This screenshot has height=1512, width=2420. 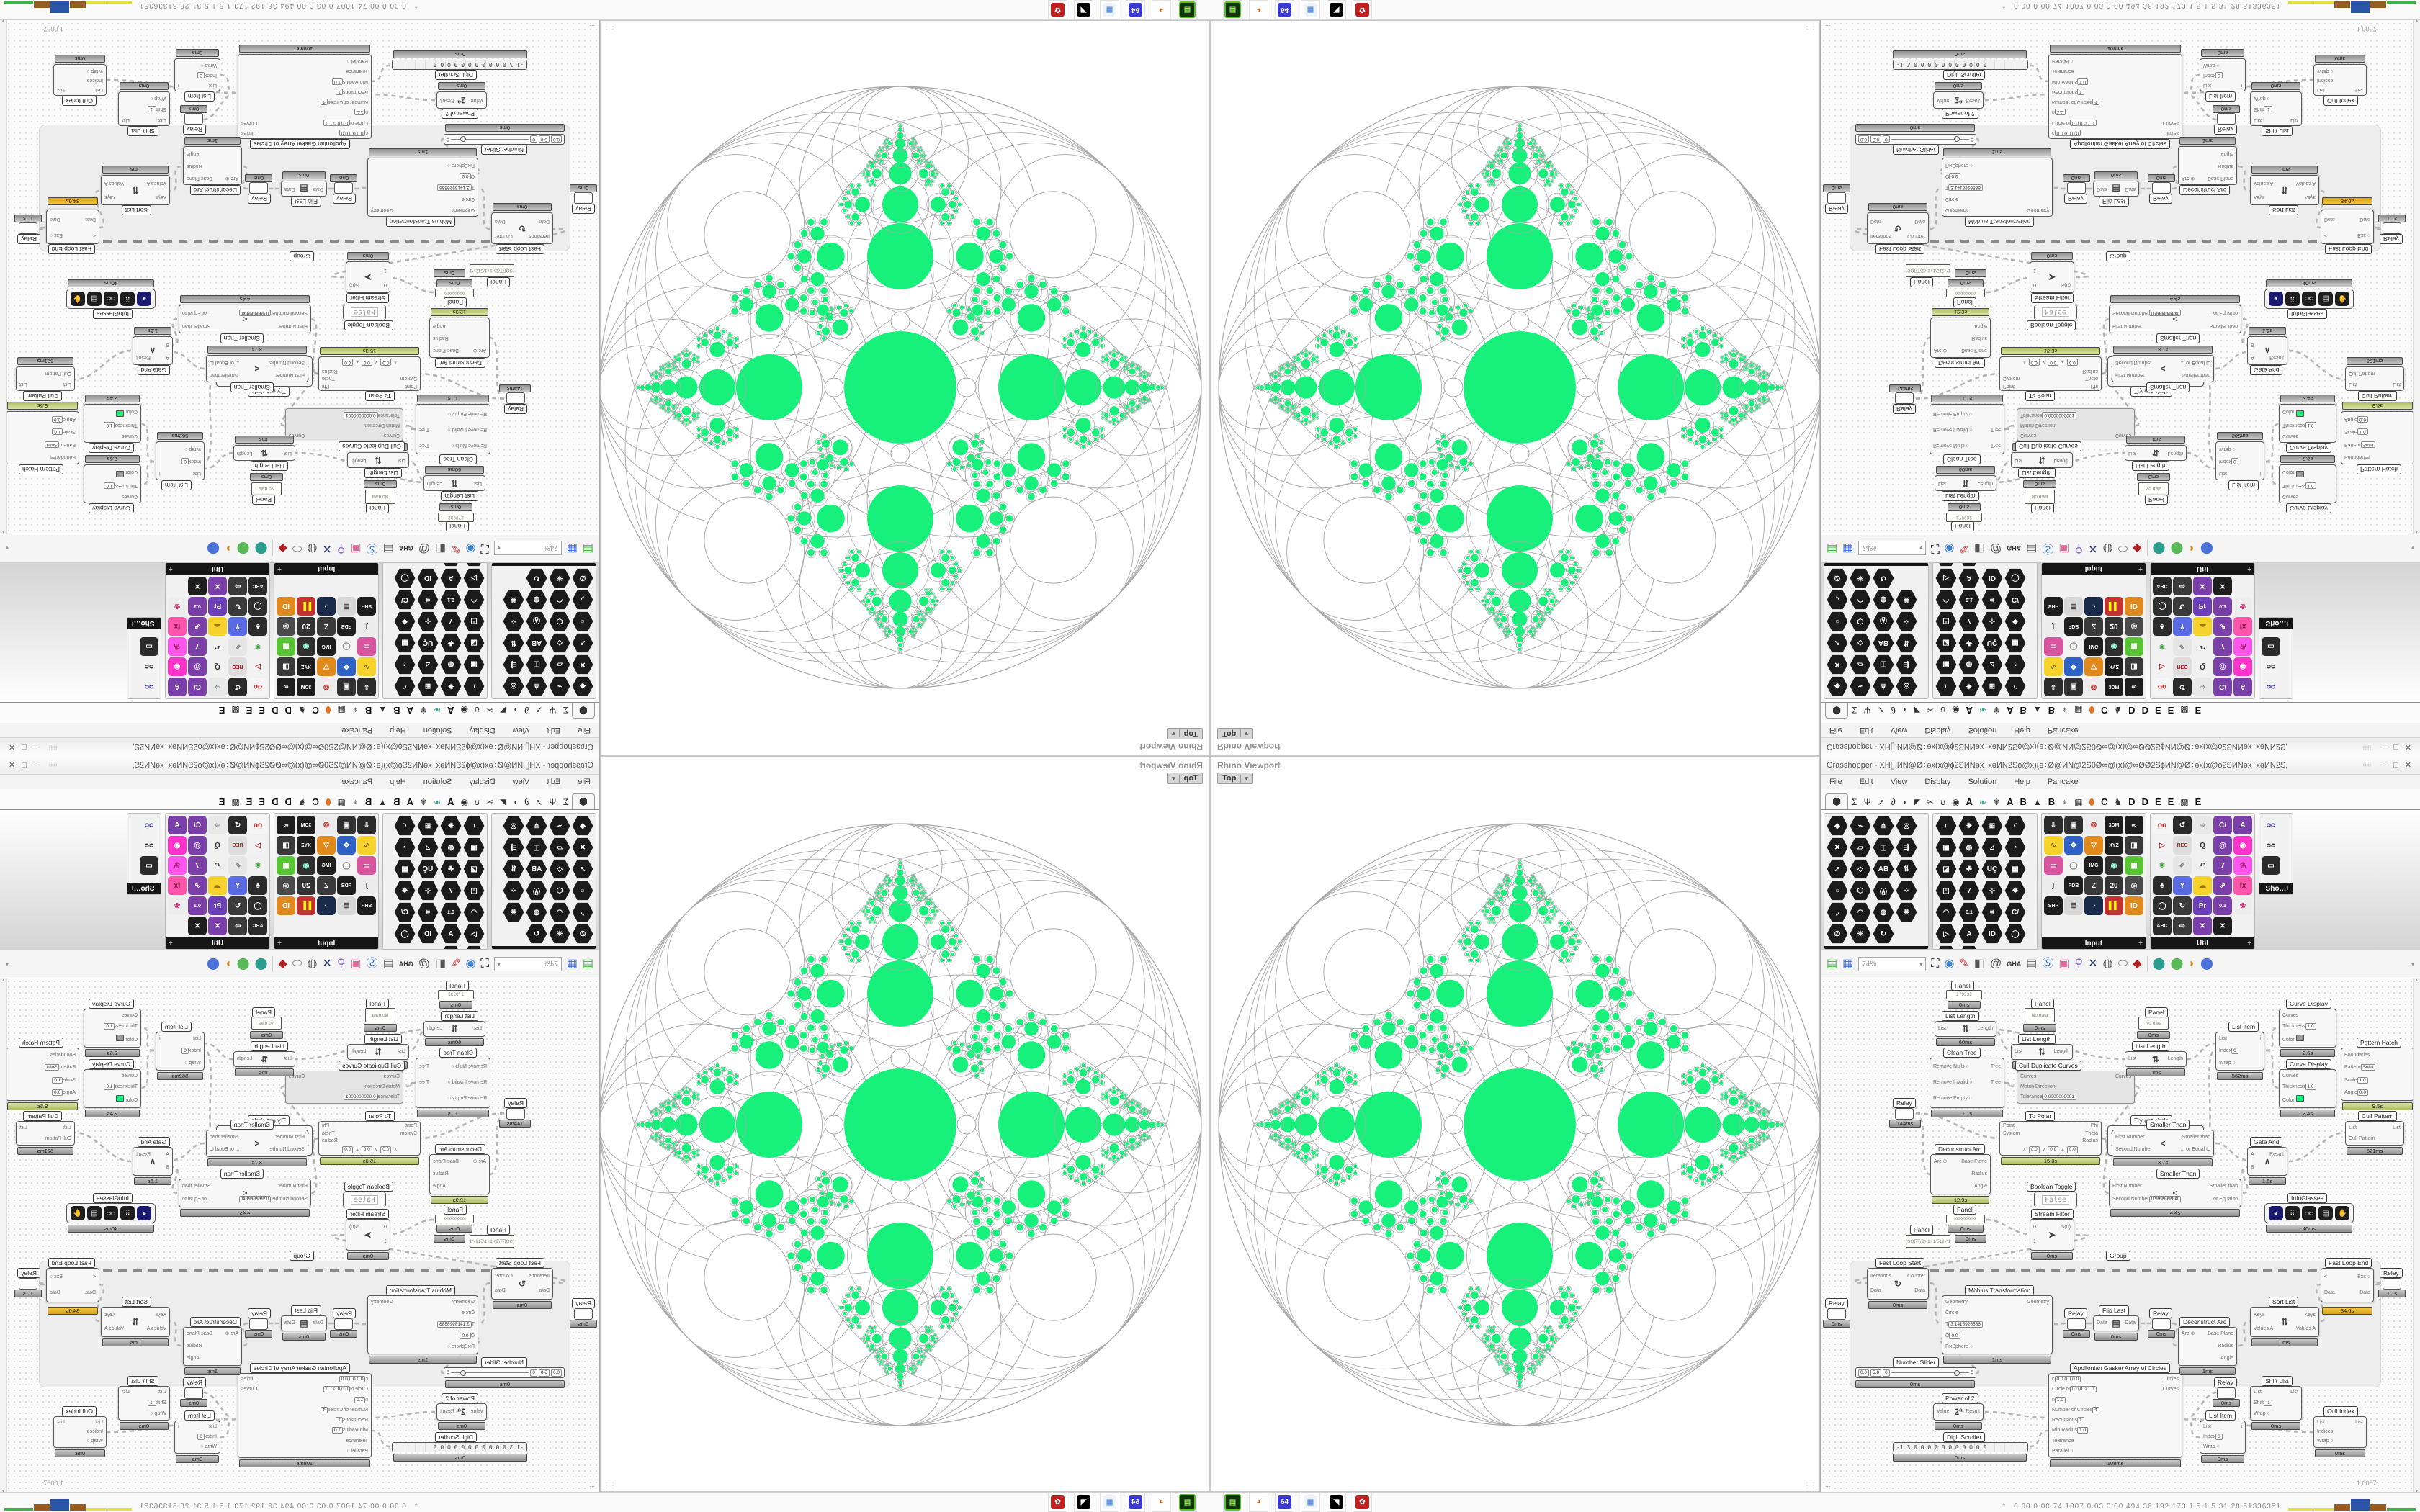 I want to click on component-icon: ∅, so click(x=1837, y=934).